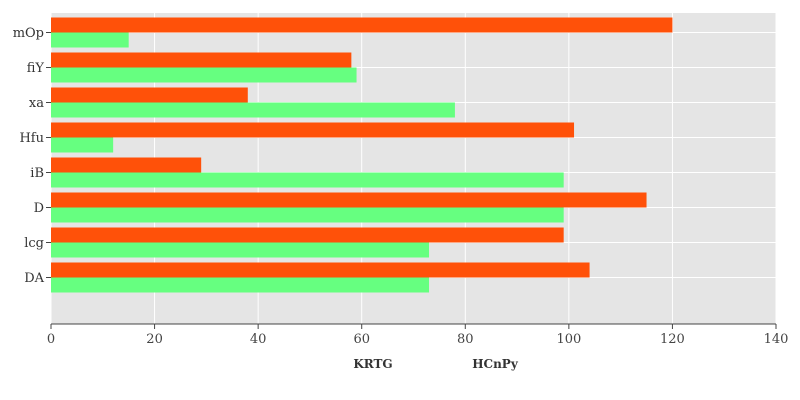 The width and height of the screenshot is (800, 400). What do you see at coordinates (90, 40) in the screenshot?
I see `bar-HCnPy-mOp` at bounding box center [90, 40].